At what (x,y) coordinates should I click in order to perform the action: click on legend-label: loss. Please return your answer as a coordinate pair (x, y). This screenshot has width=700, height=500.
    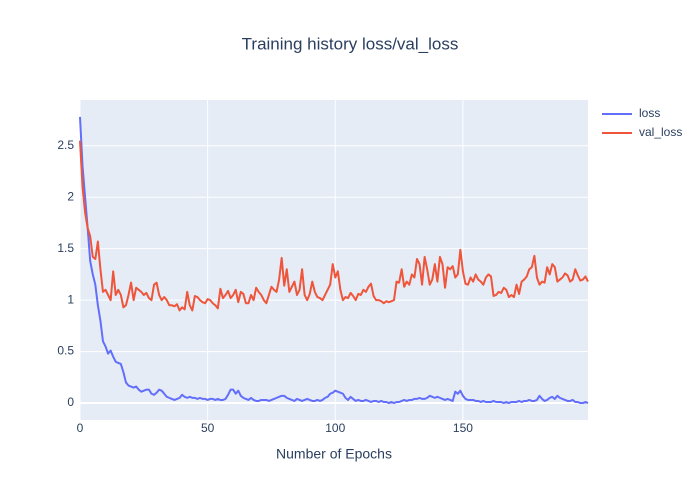
    Looking at the image, I should click on (649, 113).